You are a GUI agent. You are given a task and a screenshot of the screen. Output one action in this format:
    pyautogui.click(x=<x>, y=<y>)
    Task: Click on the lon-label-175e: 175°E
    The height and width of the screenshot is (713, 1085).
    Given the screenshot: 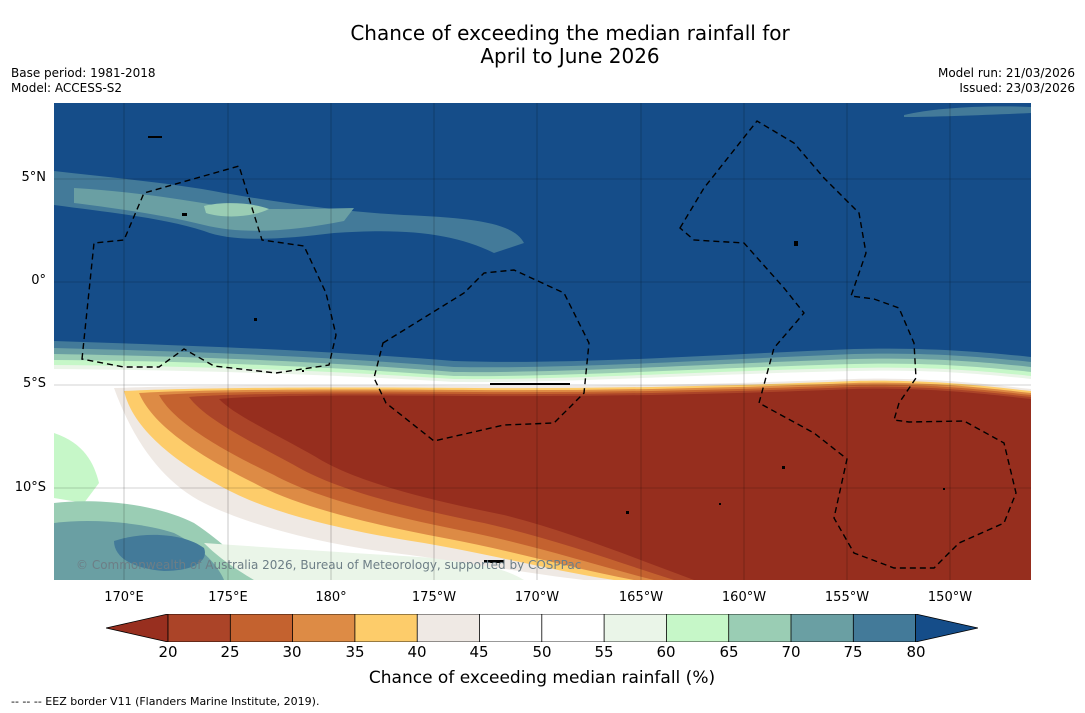 What is the action you would take?
    pyautogui.click(x=228, y=597)
    